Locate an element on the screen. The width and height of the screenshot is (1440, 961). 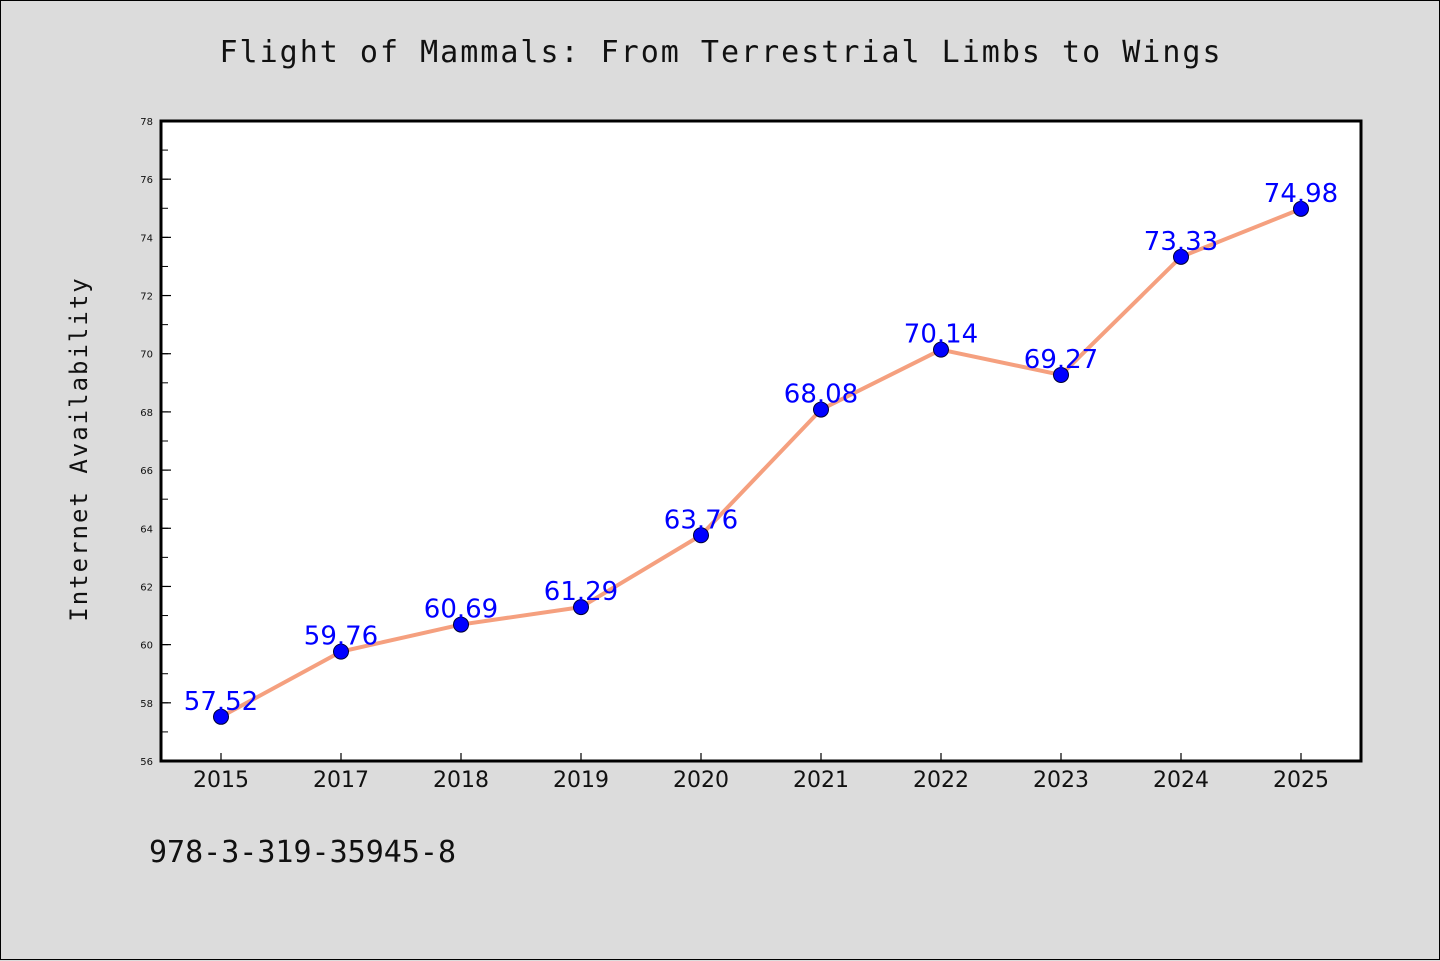
x-tick-label: 2020 is located at coordinates (701, 780).